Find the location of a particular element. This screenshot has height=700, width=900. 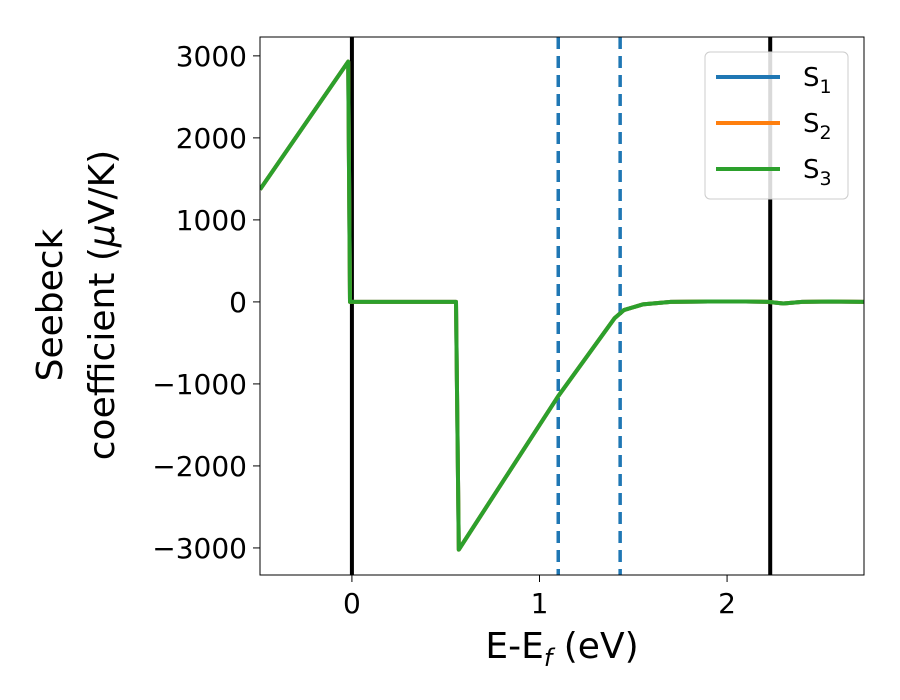

y-axis-label-line2: coefficient (μV/K) is located at coordinates (102, 305).